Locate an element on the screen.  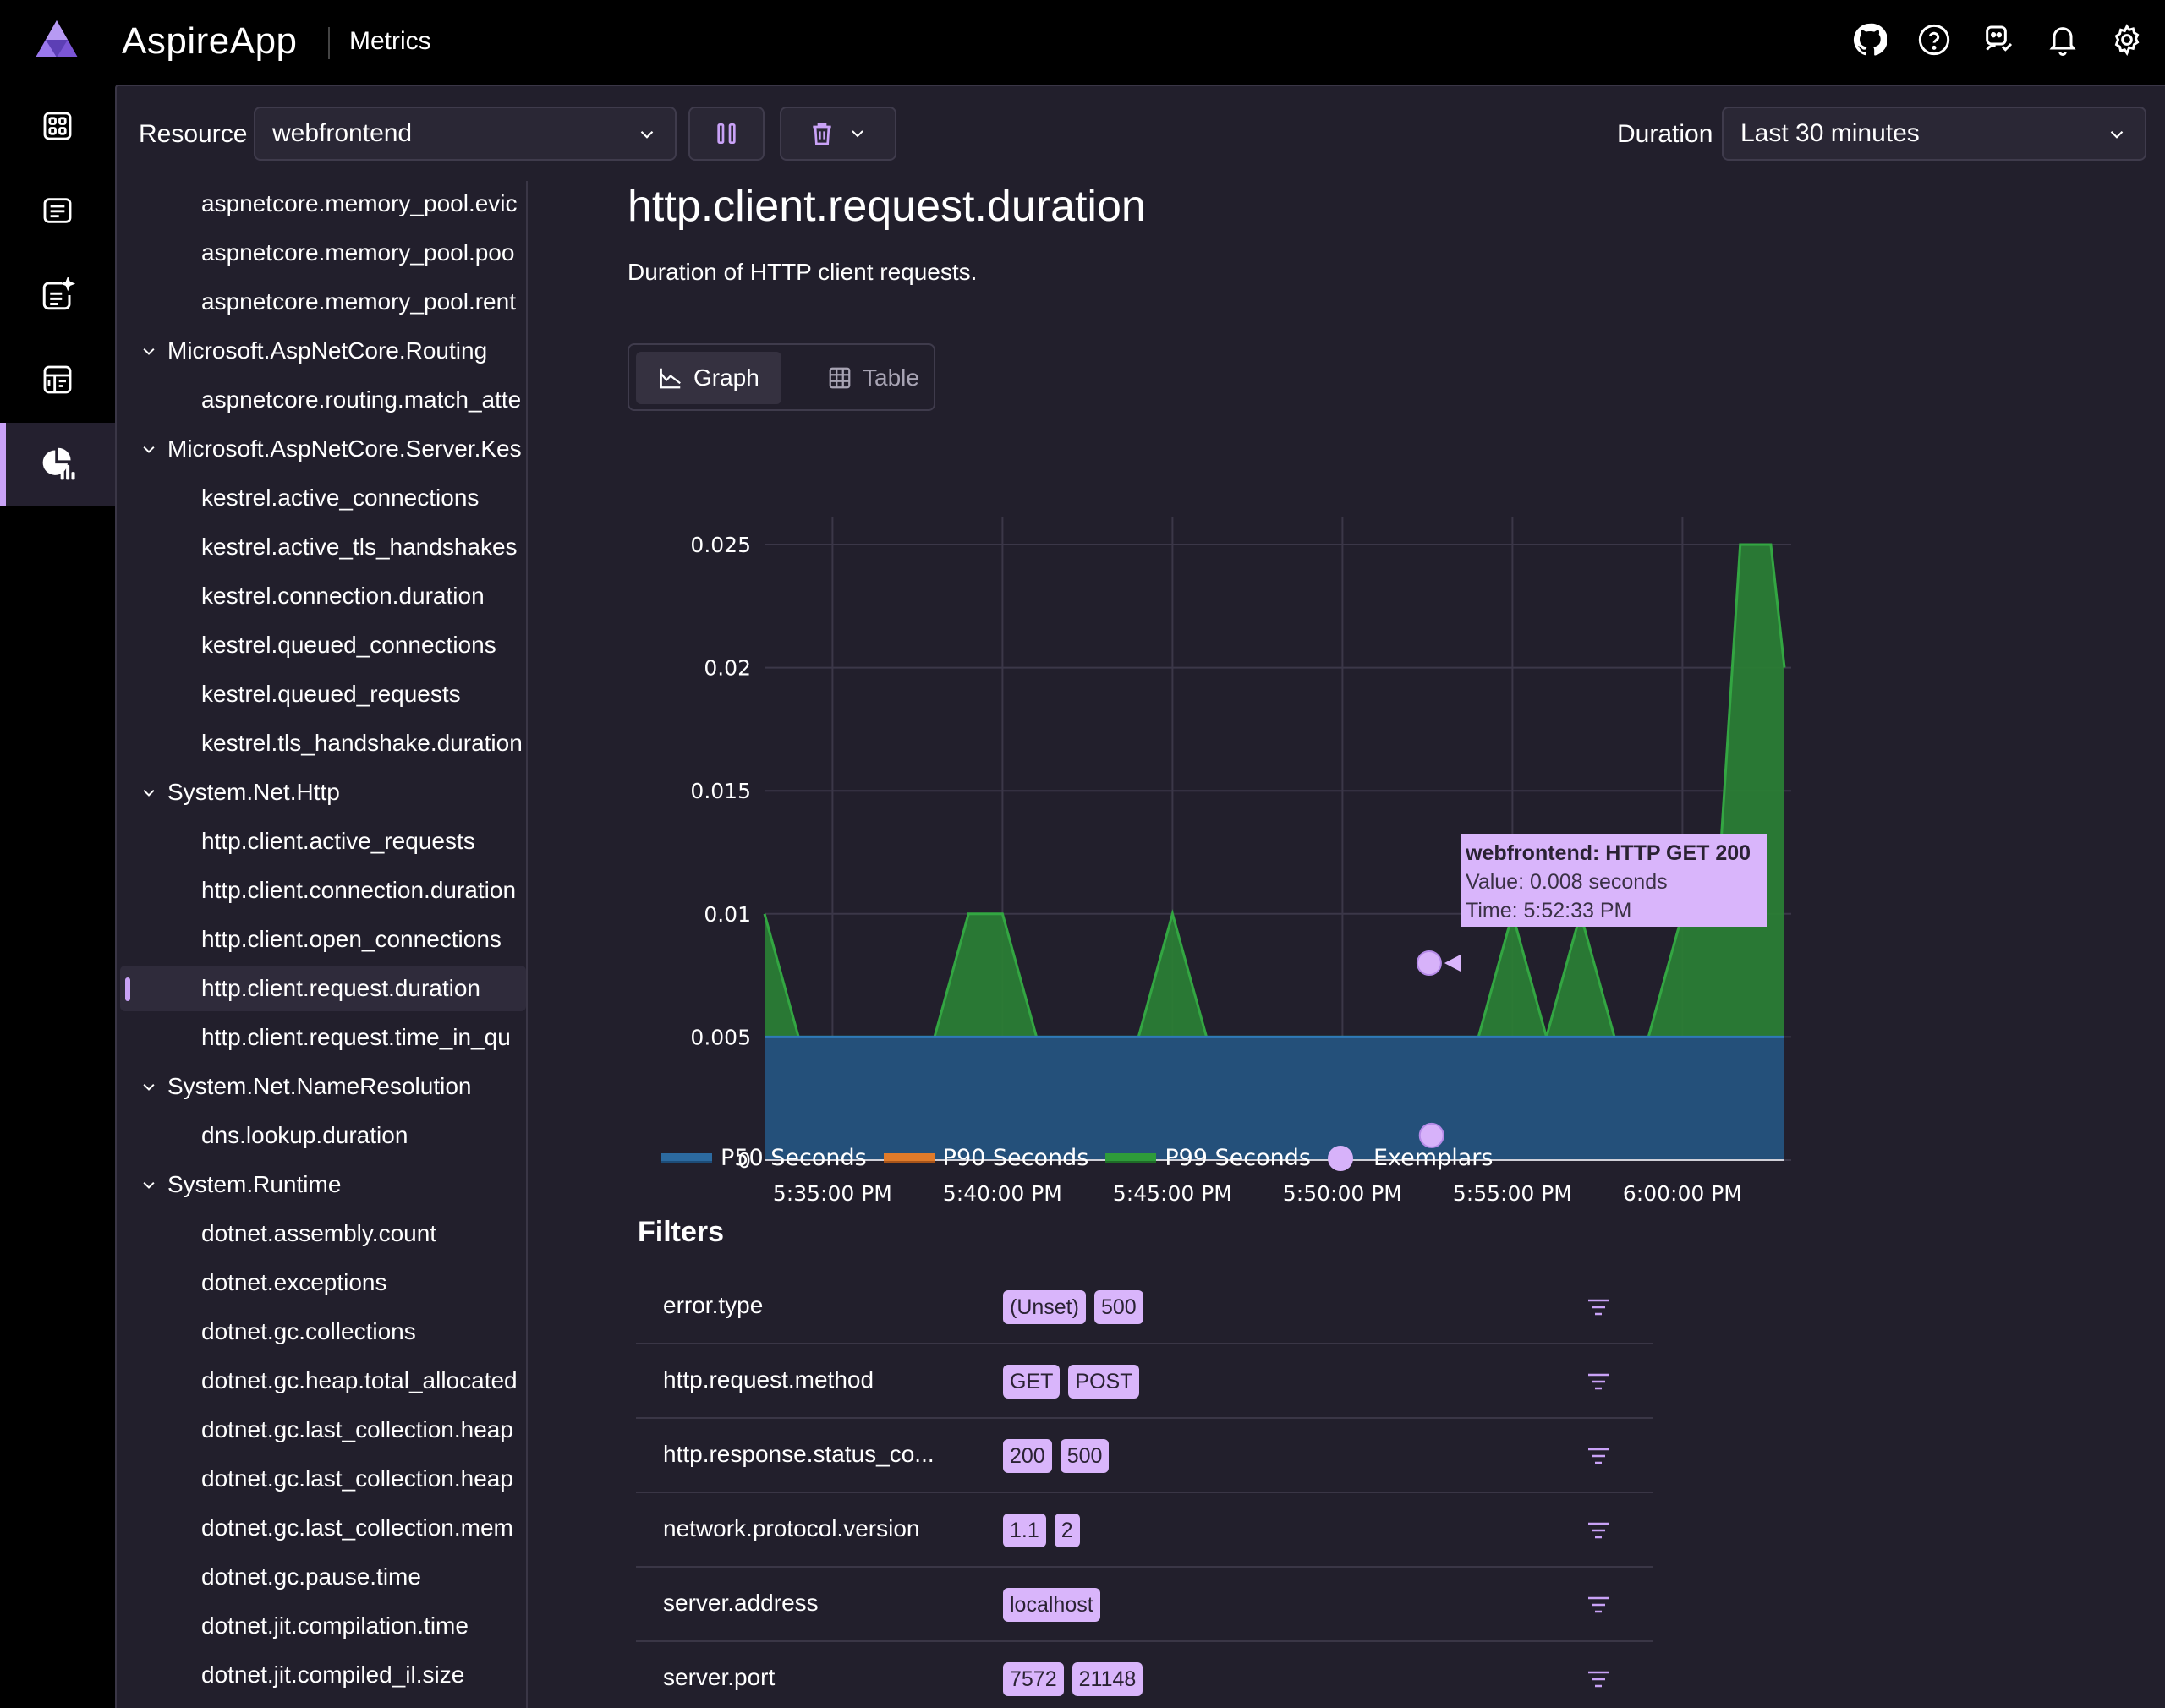
tree-item: dotnet.gc.last_collection.mem is located at coordinates (323, 1528).